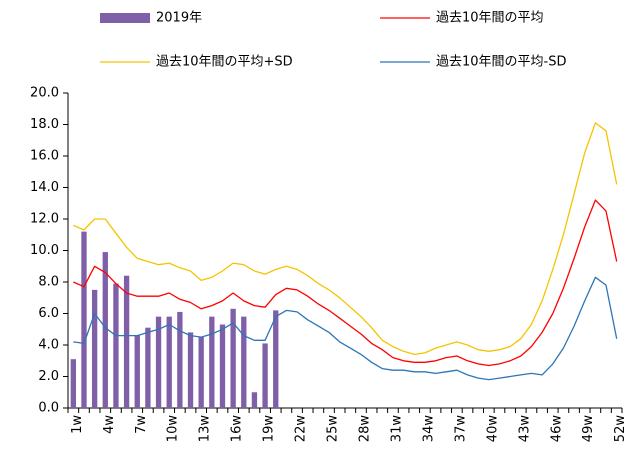 Image resolution: width=627 pixels, height=455 pixels. I want to click on x-tick-label: 19w, so click(269, 429).